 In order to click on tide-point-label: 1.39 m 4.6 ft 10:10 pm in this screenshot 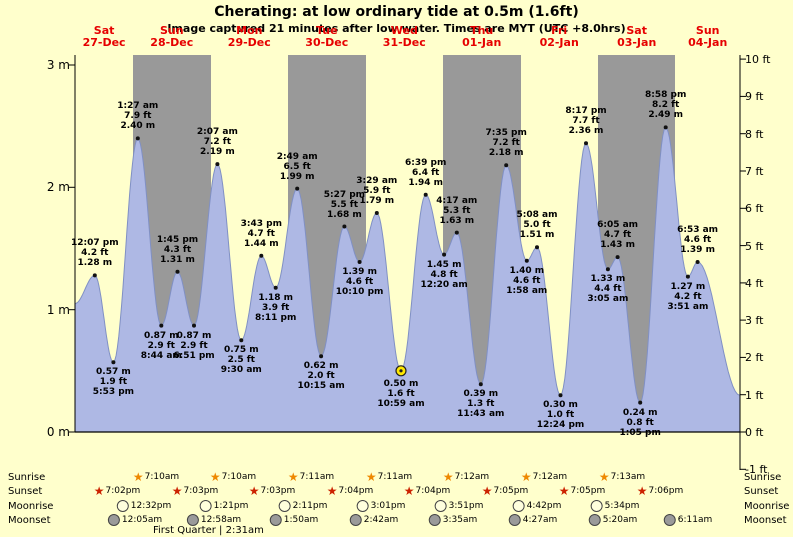, I will do `click(359, 282)`.